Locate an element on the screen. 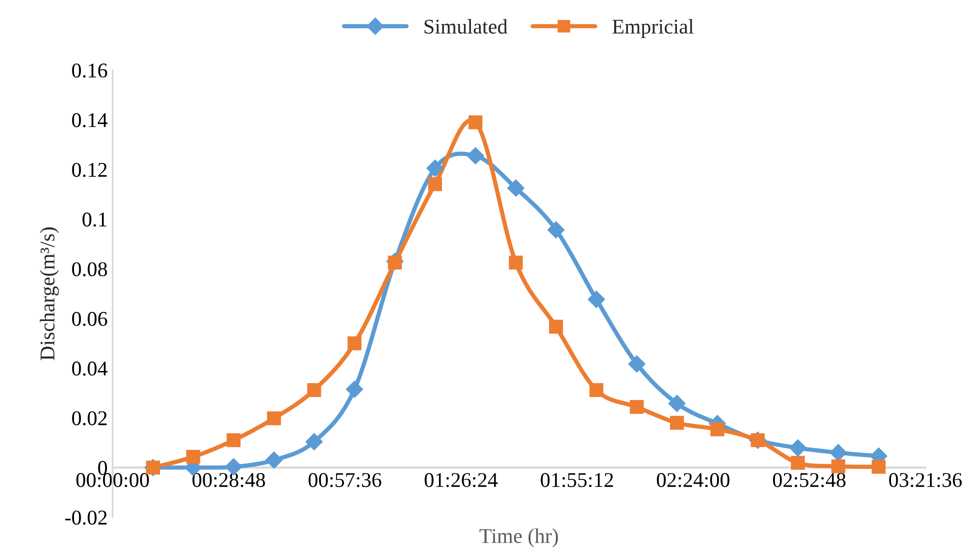 This screenshot has height=552, width=971. y-tick-label: 0.1 is located at coordinates (94, 219).